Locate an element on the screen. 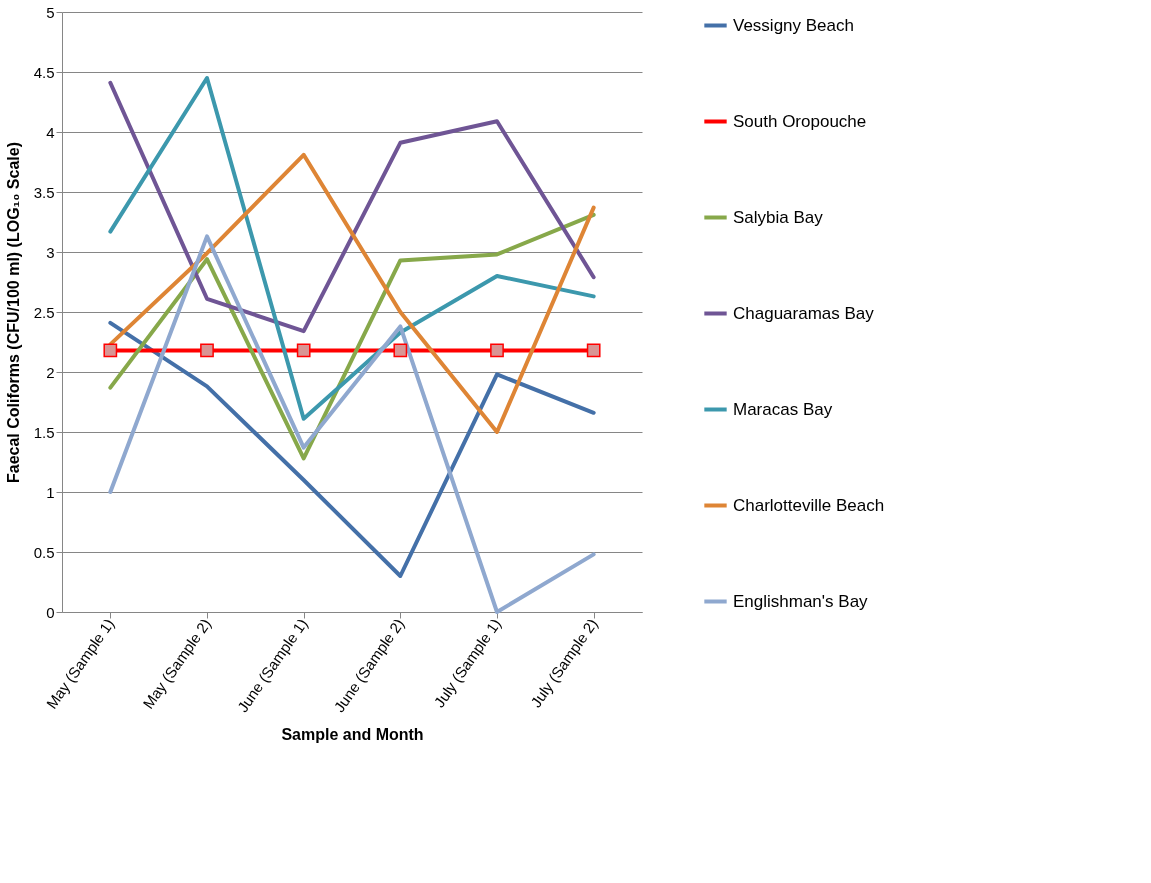  y-tick-label: 5 is located at coordinates (50, 12).